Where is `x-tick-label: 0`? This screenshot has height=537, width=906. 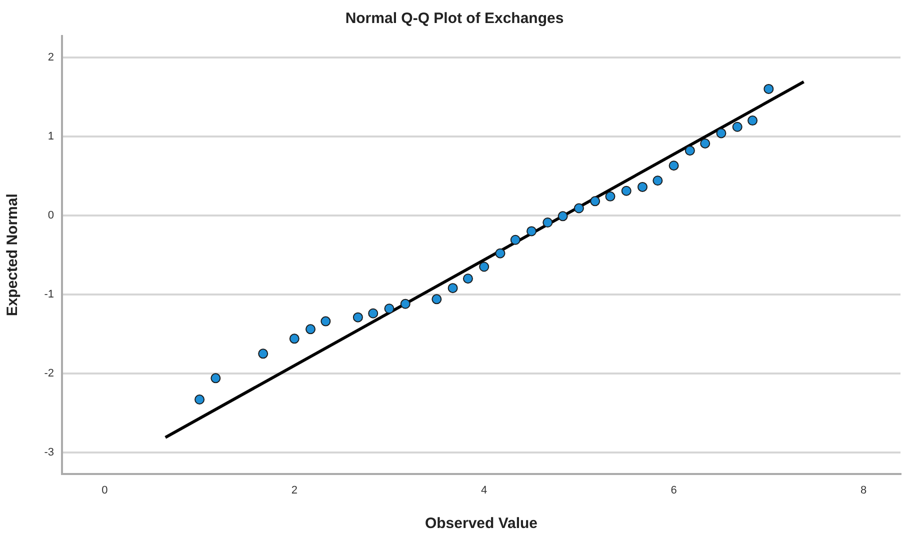 x-tick-label: 0 is located at coordinates (105, 490).